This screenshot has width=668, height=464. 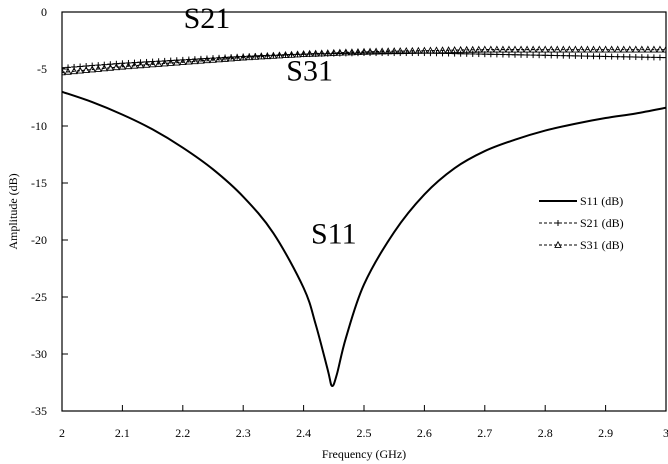 What do you see at coordinates (364, 433) in the screenshot?
I see `x-tick-label: 2.5` at bounding box center [364, 433].